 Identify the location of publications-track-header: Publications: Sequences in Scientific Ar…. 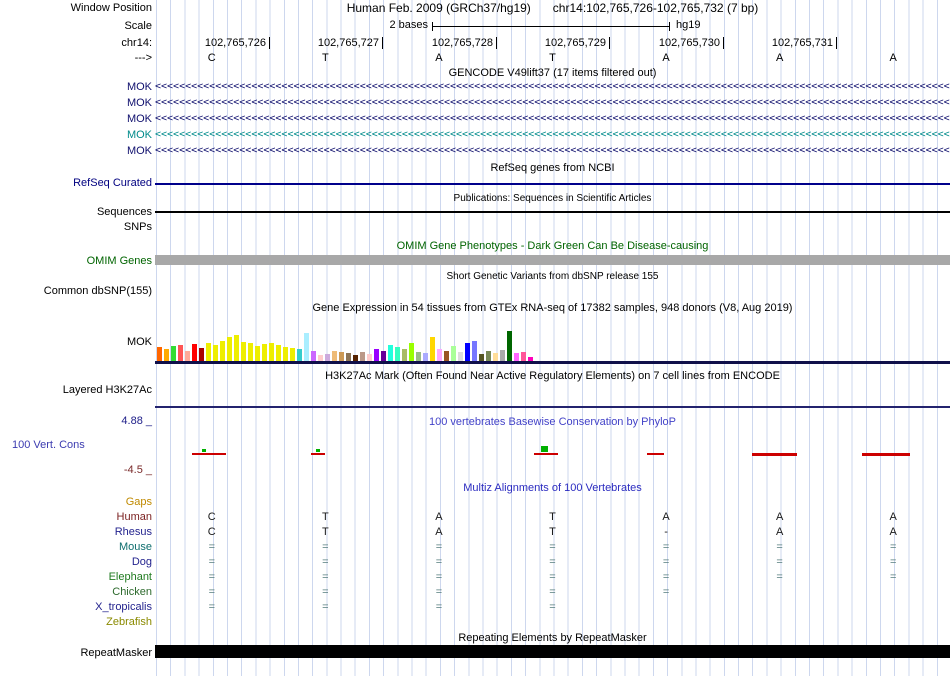
(552, 198).